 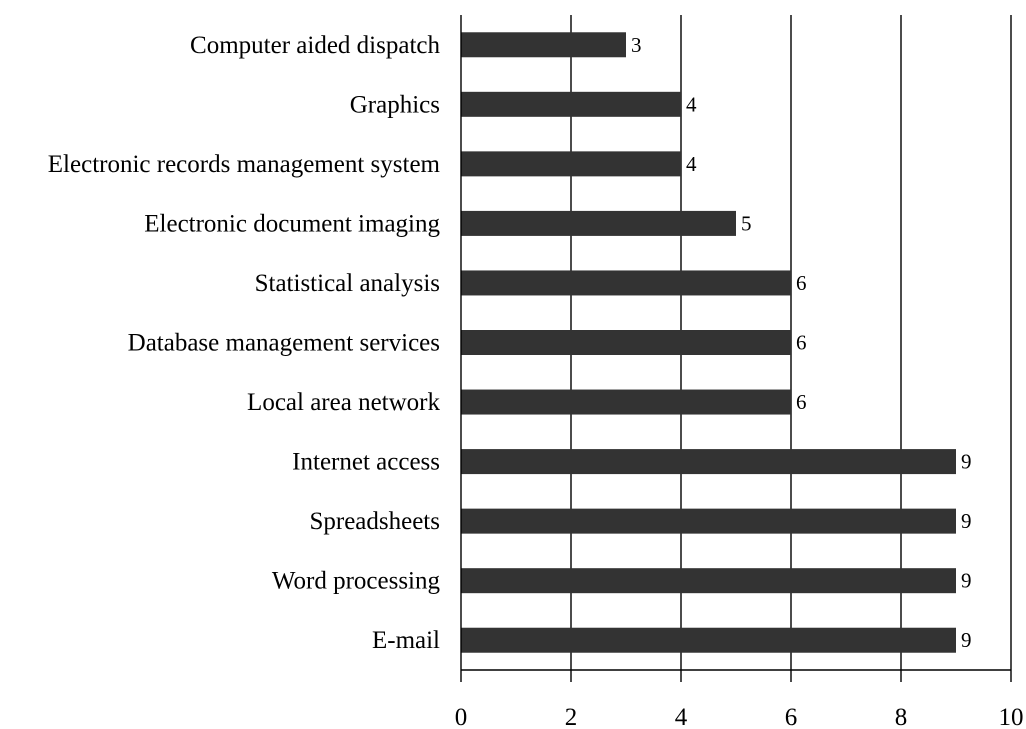 I want to click on data-label-9: 9, so click(x=966, y=581).